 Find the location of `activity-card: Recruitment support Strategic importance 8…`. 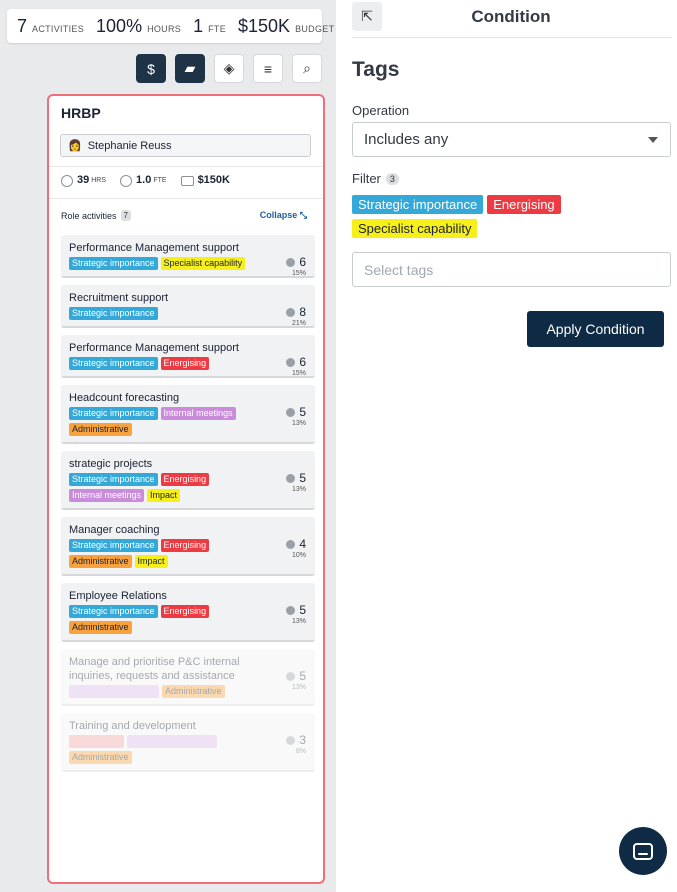

activity-card: Recruitment support Strategic importance 8… is located at coordinates (188, 306).